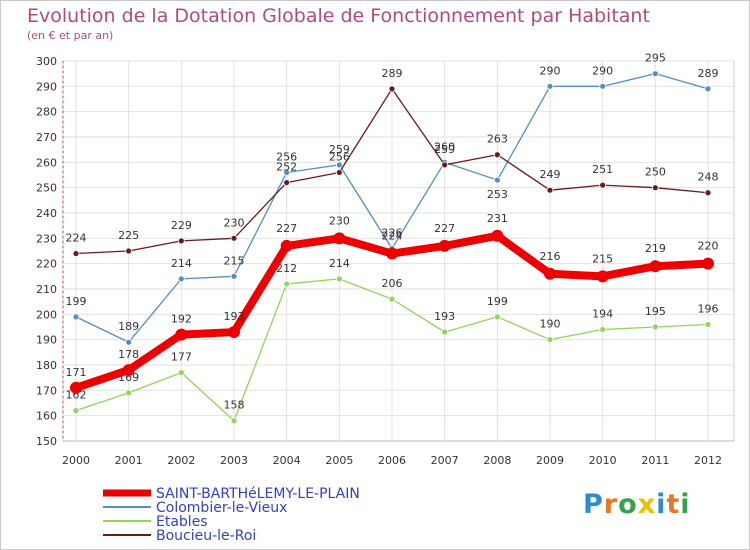 The image size is (750, 550). I want to click on y-tick-label: 150, so click(46, 441).